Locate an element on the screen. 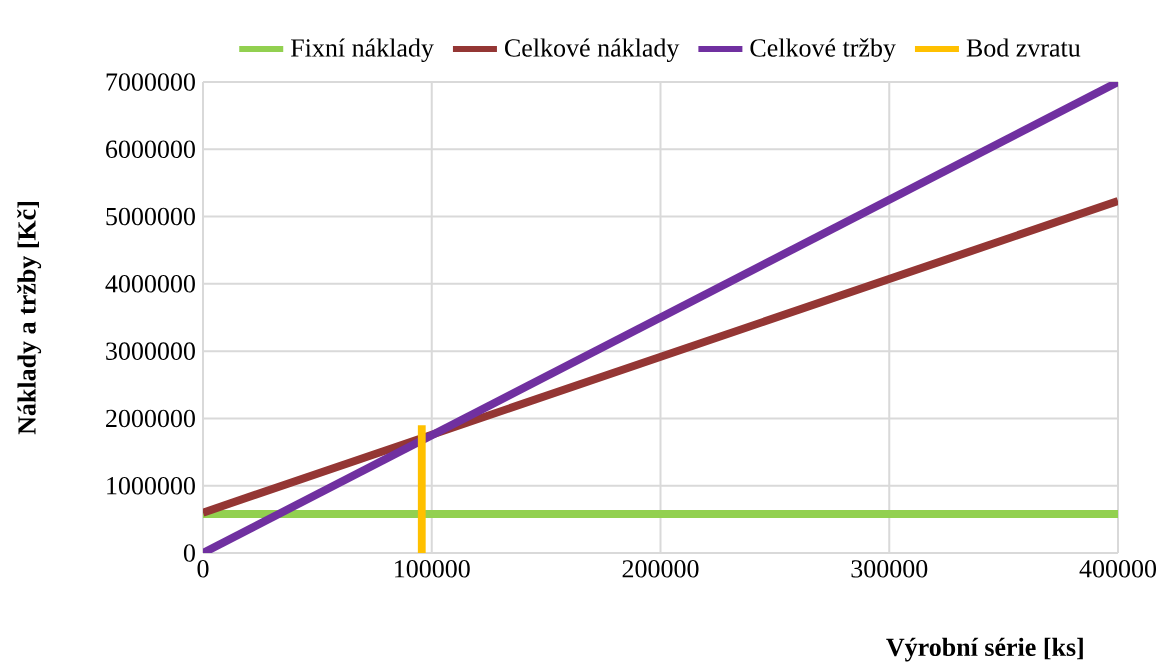 The width and height of the screenshot is (1176, 663). y-tick-label: 2000000 is located at coordinates (150, 418).